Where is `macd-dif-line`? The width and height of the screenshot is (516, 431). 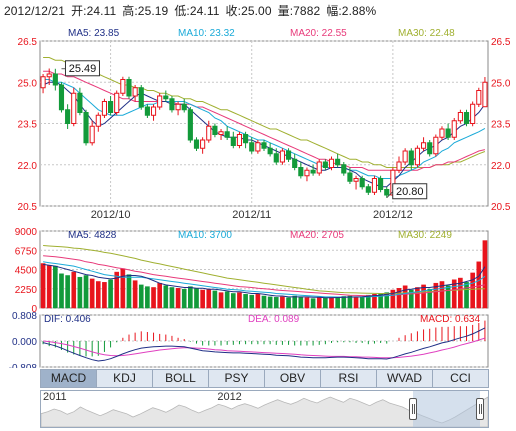
macd-dif-line is located at coordinates (264, 344).